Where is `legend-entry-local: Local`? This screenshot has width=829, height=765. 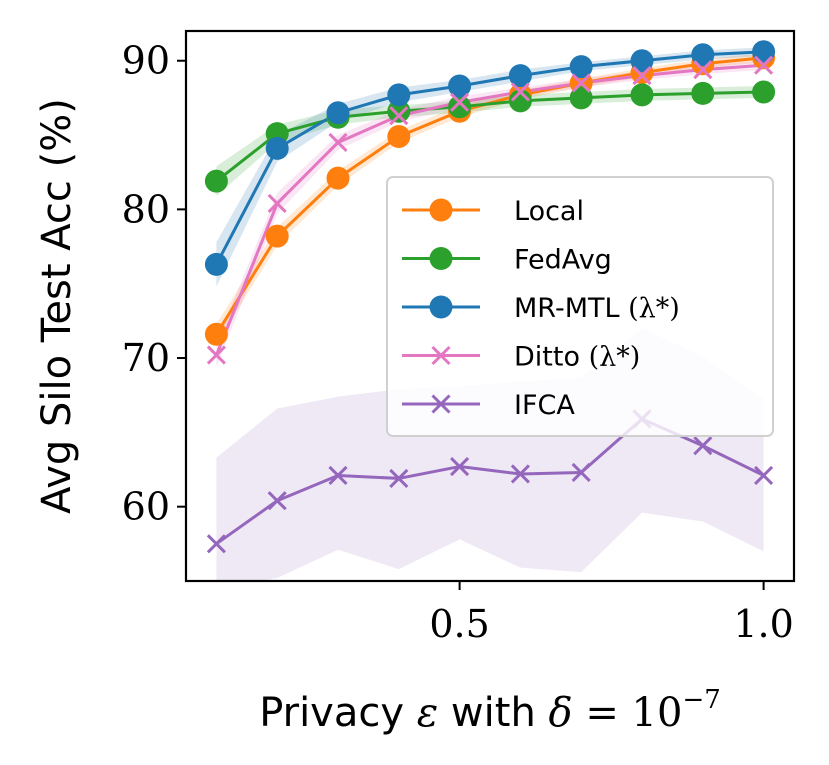
legend-entry-local: Local is located at coordinates (549, 211).